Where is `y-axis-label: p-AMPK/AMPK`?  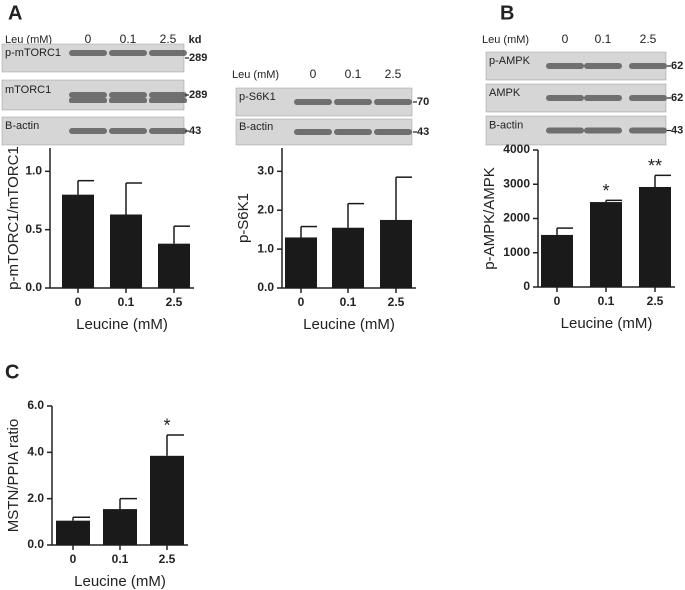 y-axis-label: p-AMPK/AMPK is located at coordinates (489, 218).